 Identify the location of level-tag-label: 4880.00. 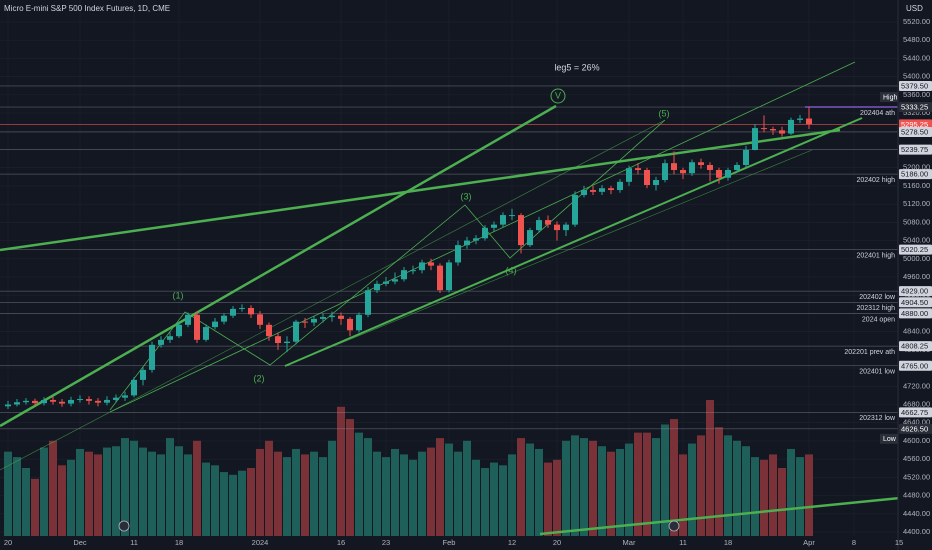
(914, 313).